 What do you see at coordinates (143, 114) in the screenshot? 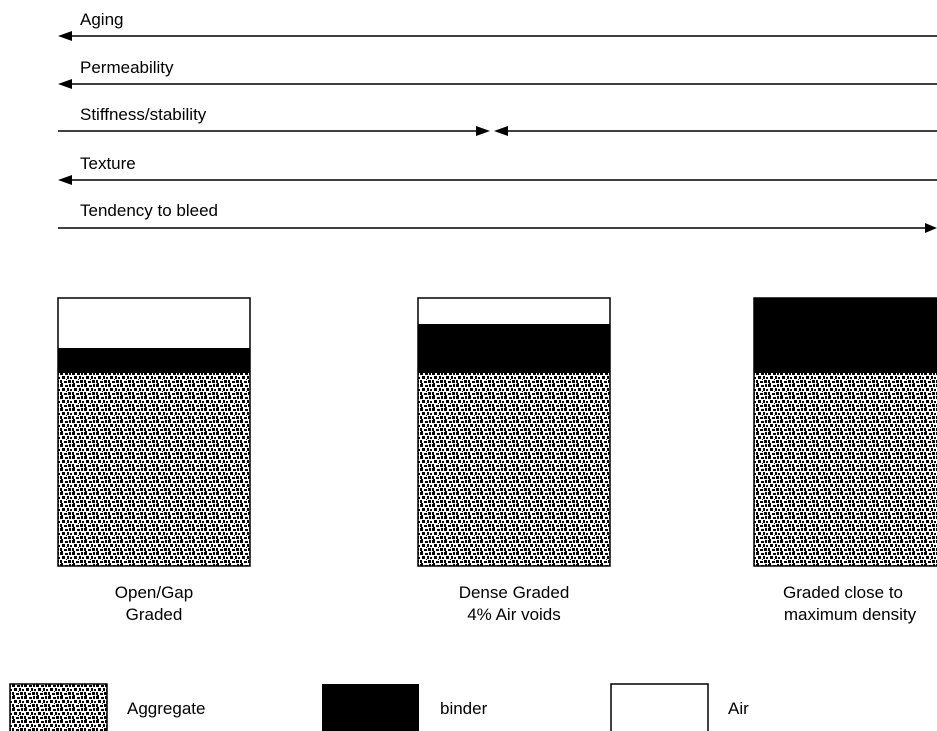
I see `trend-label-stiffness: Stiffness/stability` at bounding box center [143, 114].